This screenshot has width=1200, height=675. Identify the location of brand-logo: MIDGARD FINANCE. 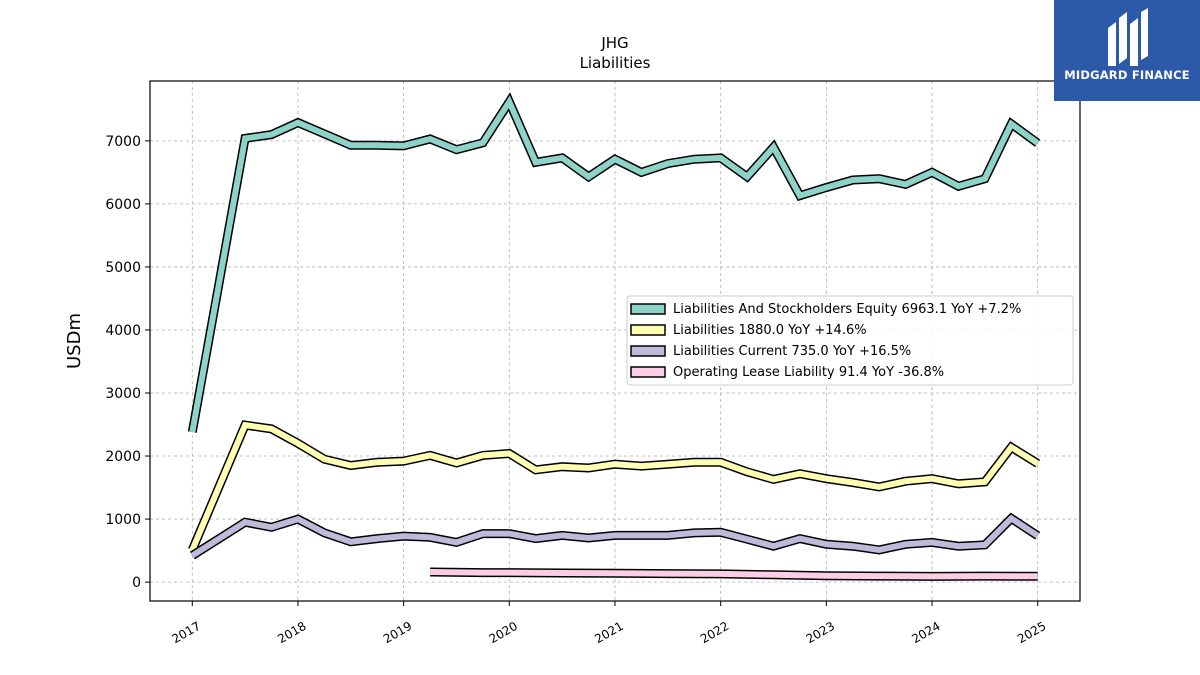
(1127, 50).